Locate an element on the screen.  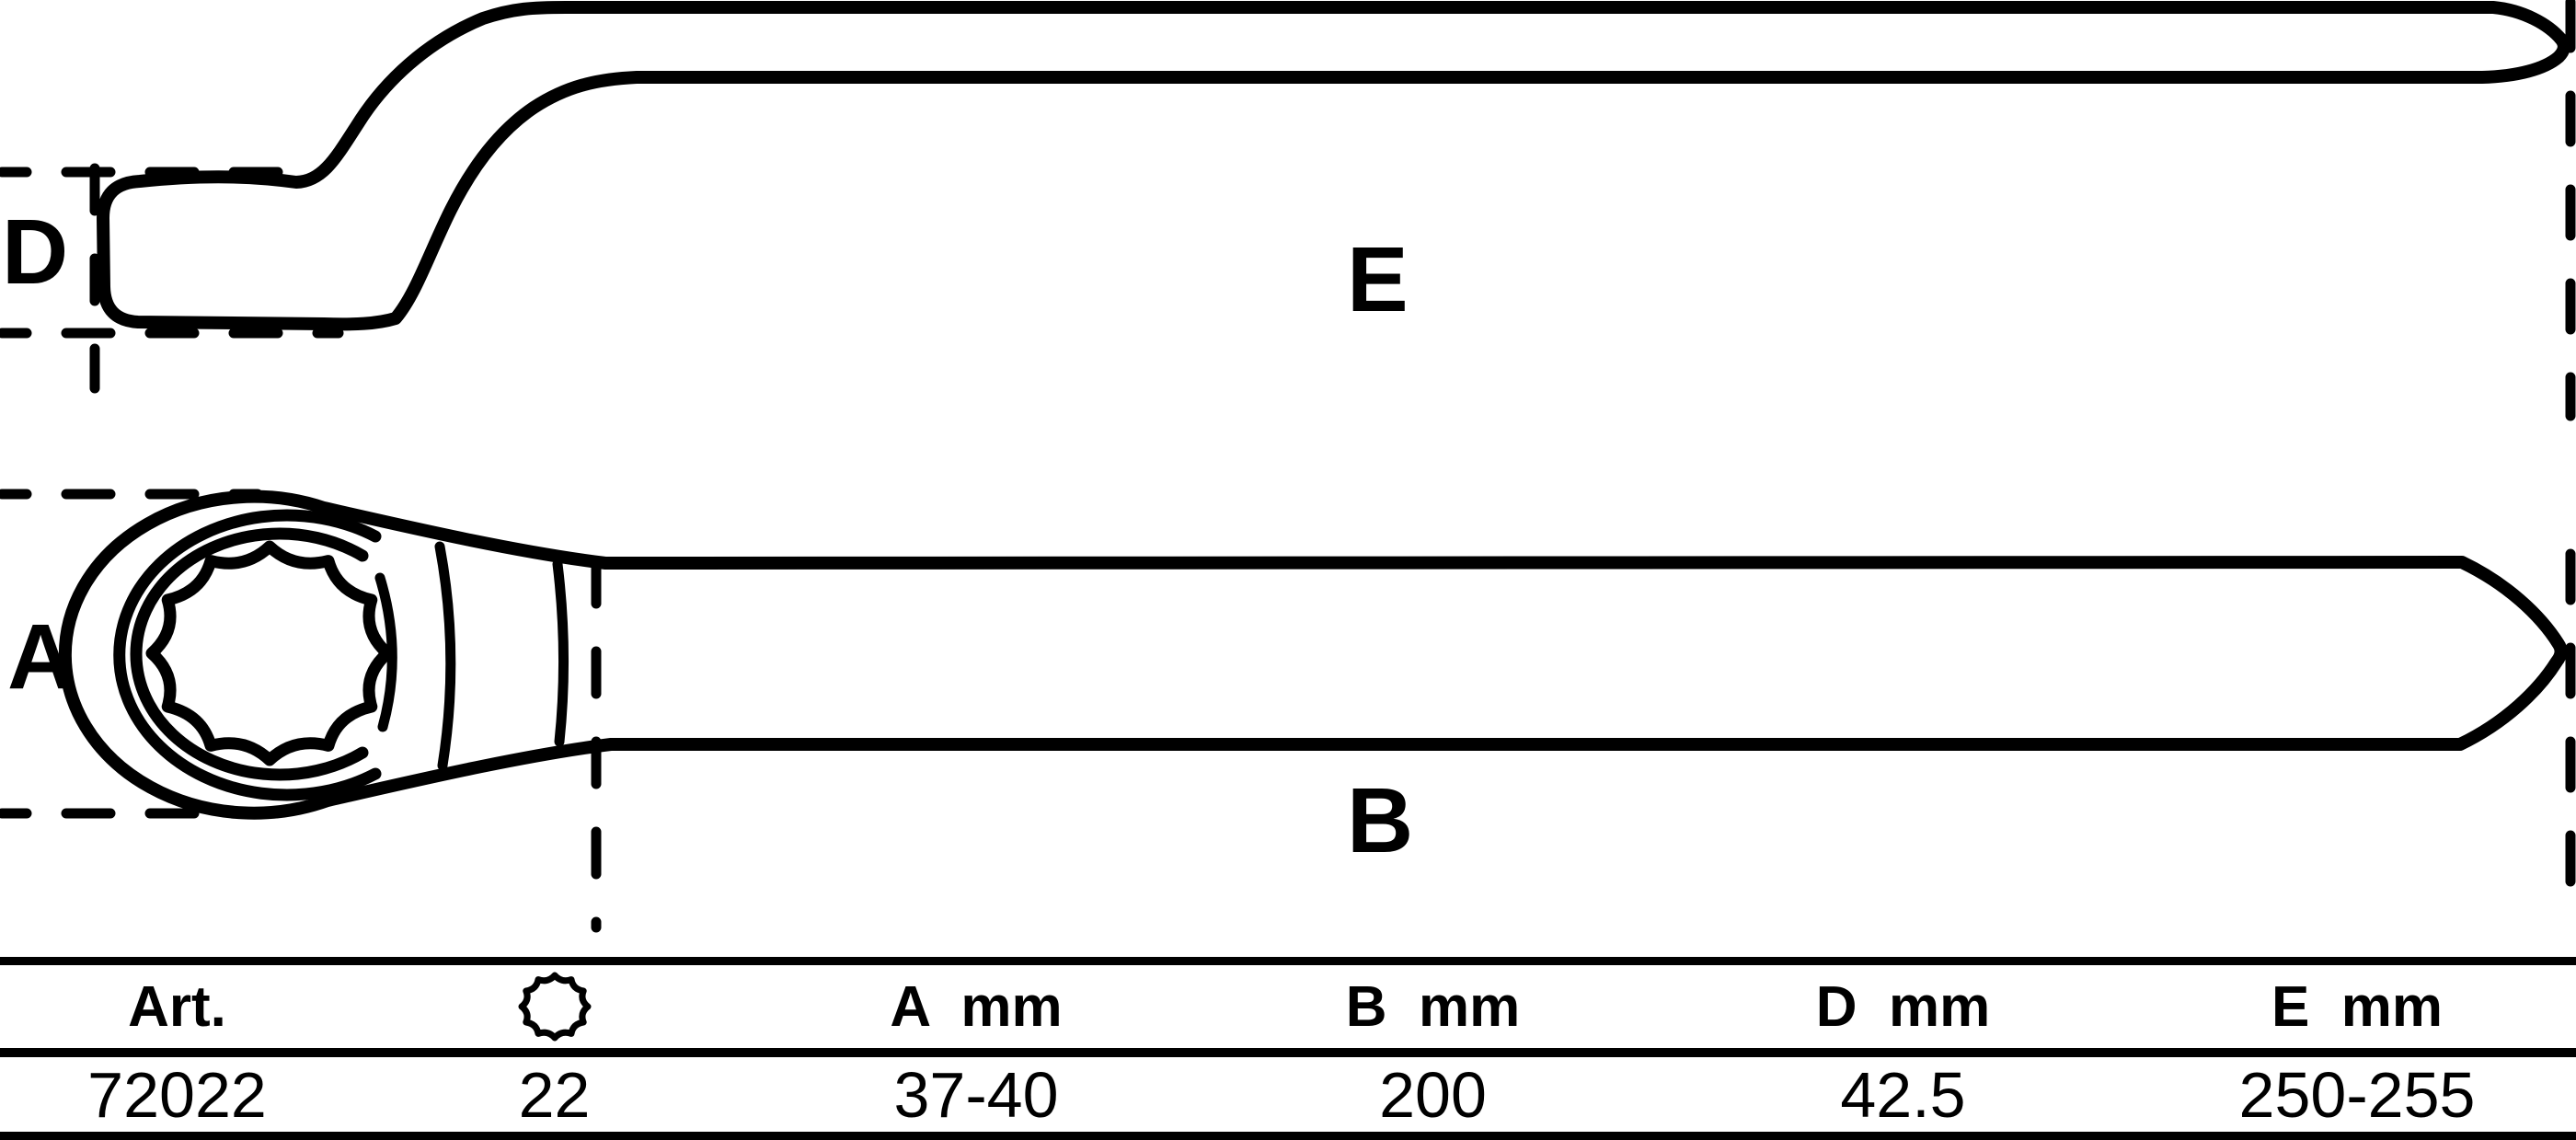
dimension-label-e: E is located at coordinates (1378, 279).